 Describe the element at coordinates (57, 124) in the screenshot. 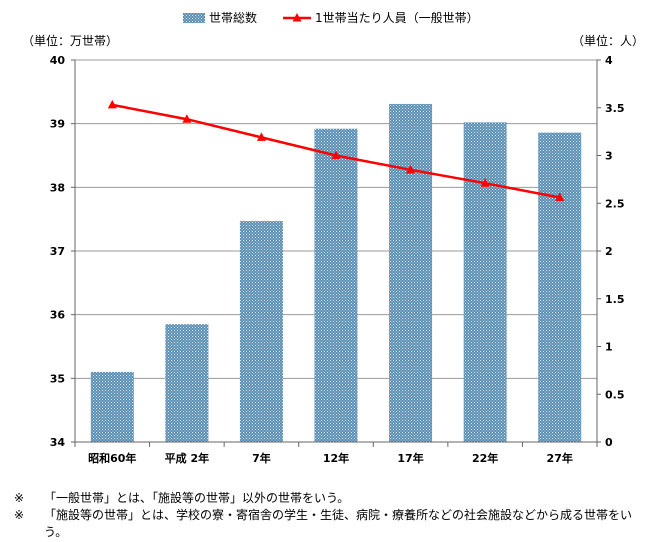

I see `y-tick-label: 39` at that location.